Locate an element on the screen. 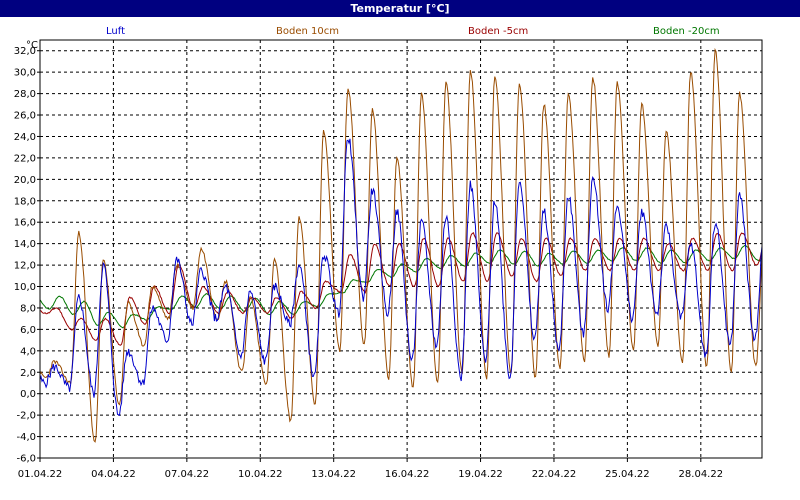 Image resolution: width=800 pixels, height=500 pixels. y-tick-label: 24,0 is located at coordinates (25, 137).